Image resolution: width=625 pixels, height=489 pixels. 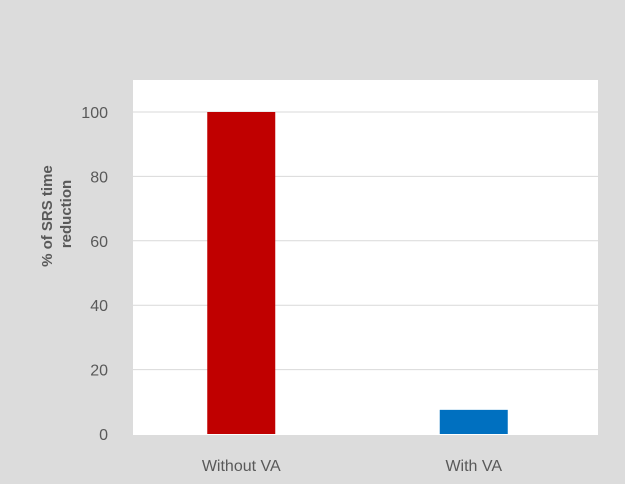 I want to click on y-tick-label: 40, so click(x=99, y=306).